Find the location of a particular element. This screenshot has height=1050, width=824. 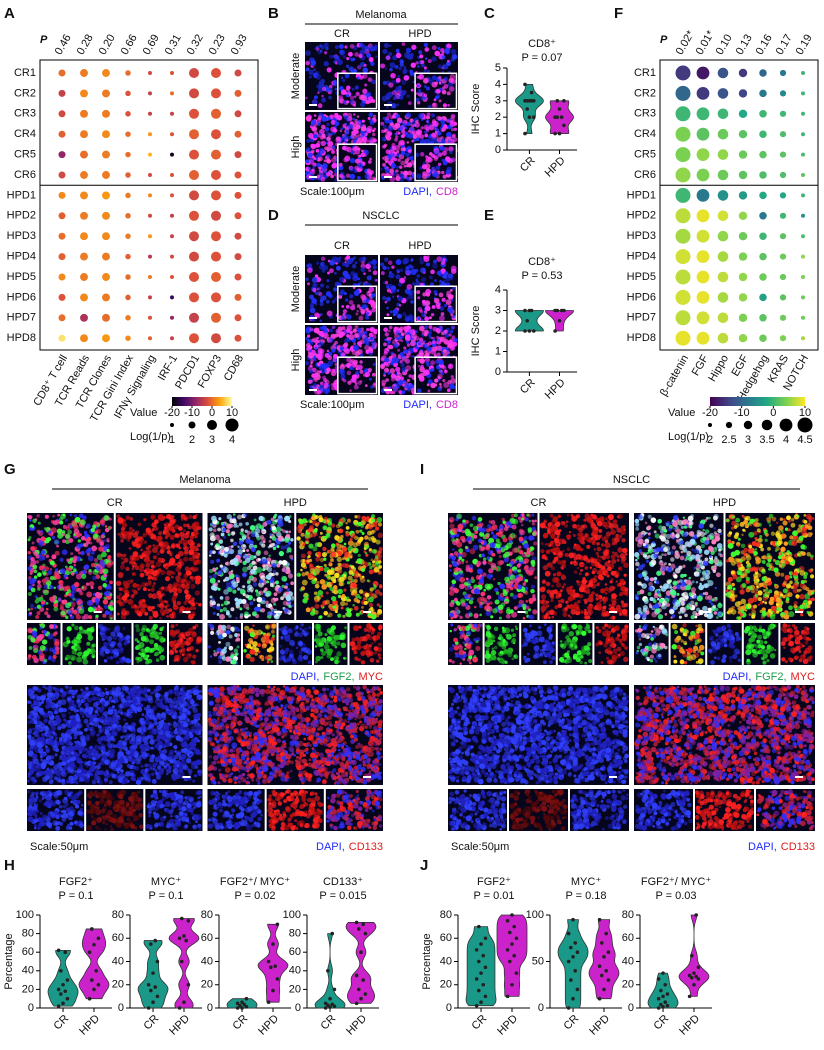

p-value: 0.16 is located at coordinates (764, 44).